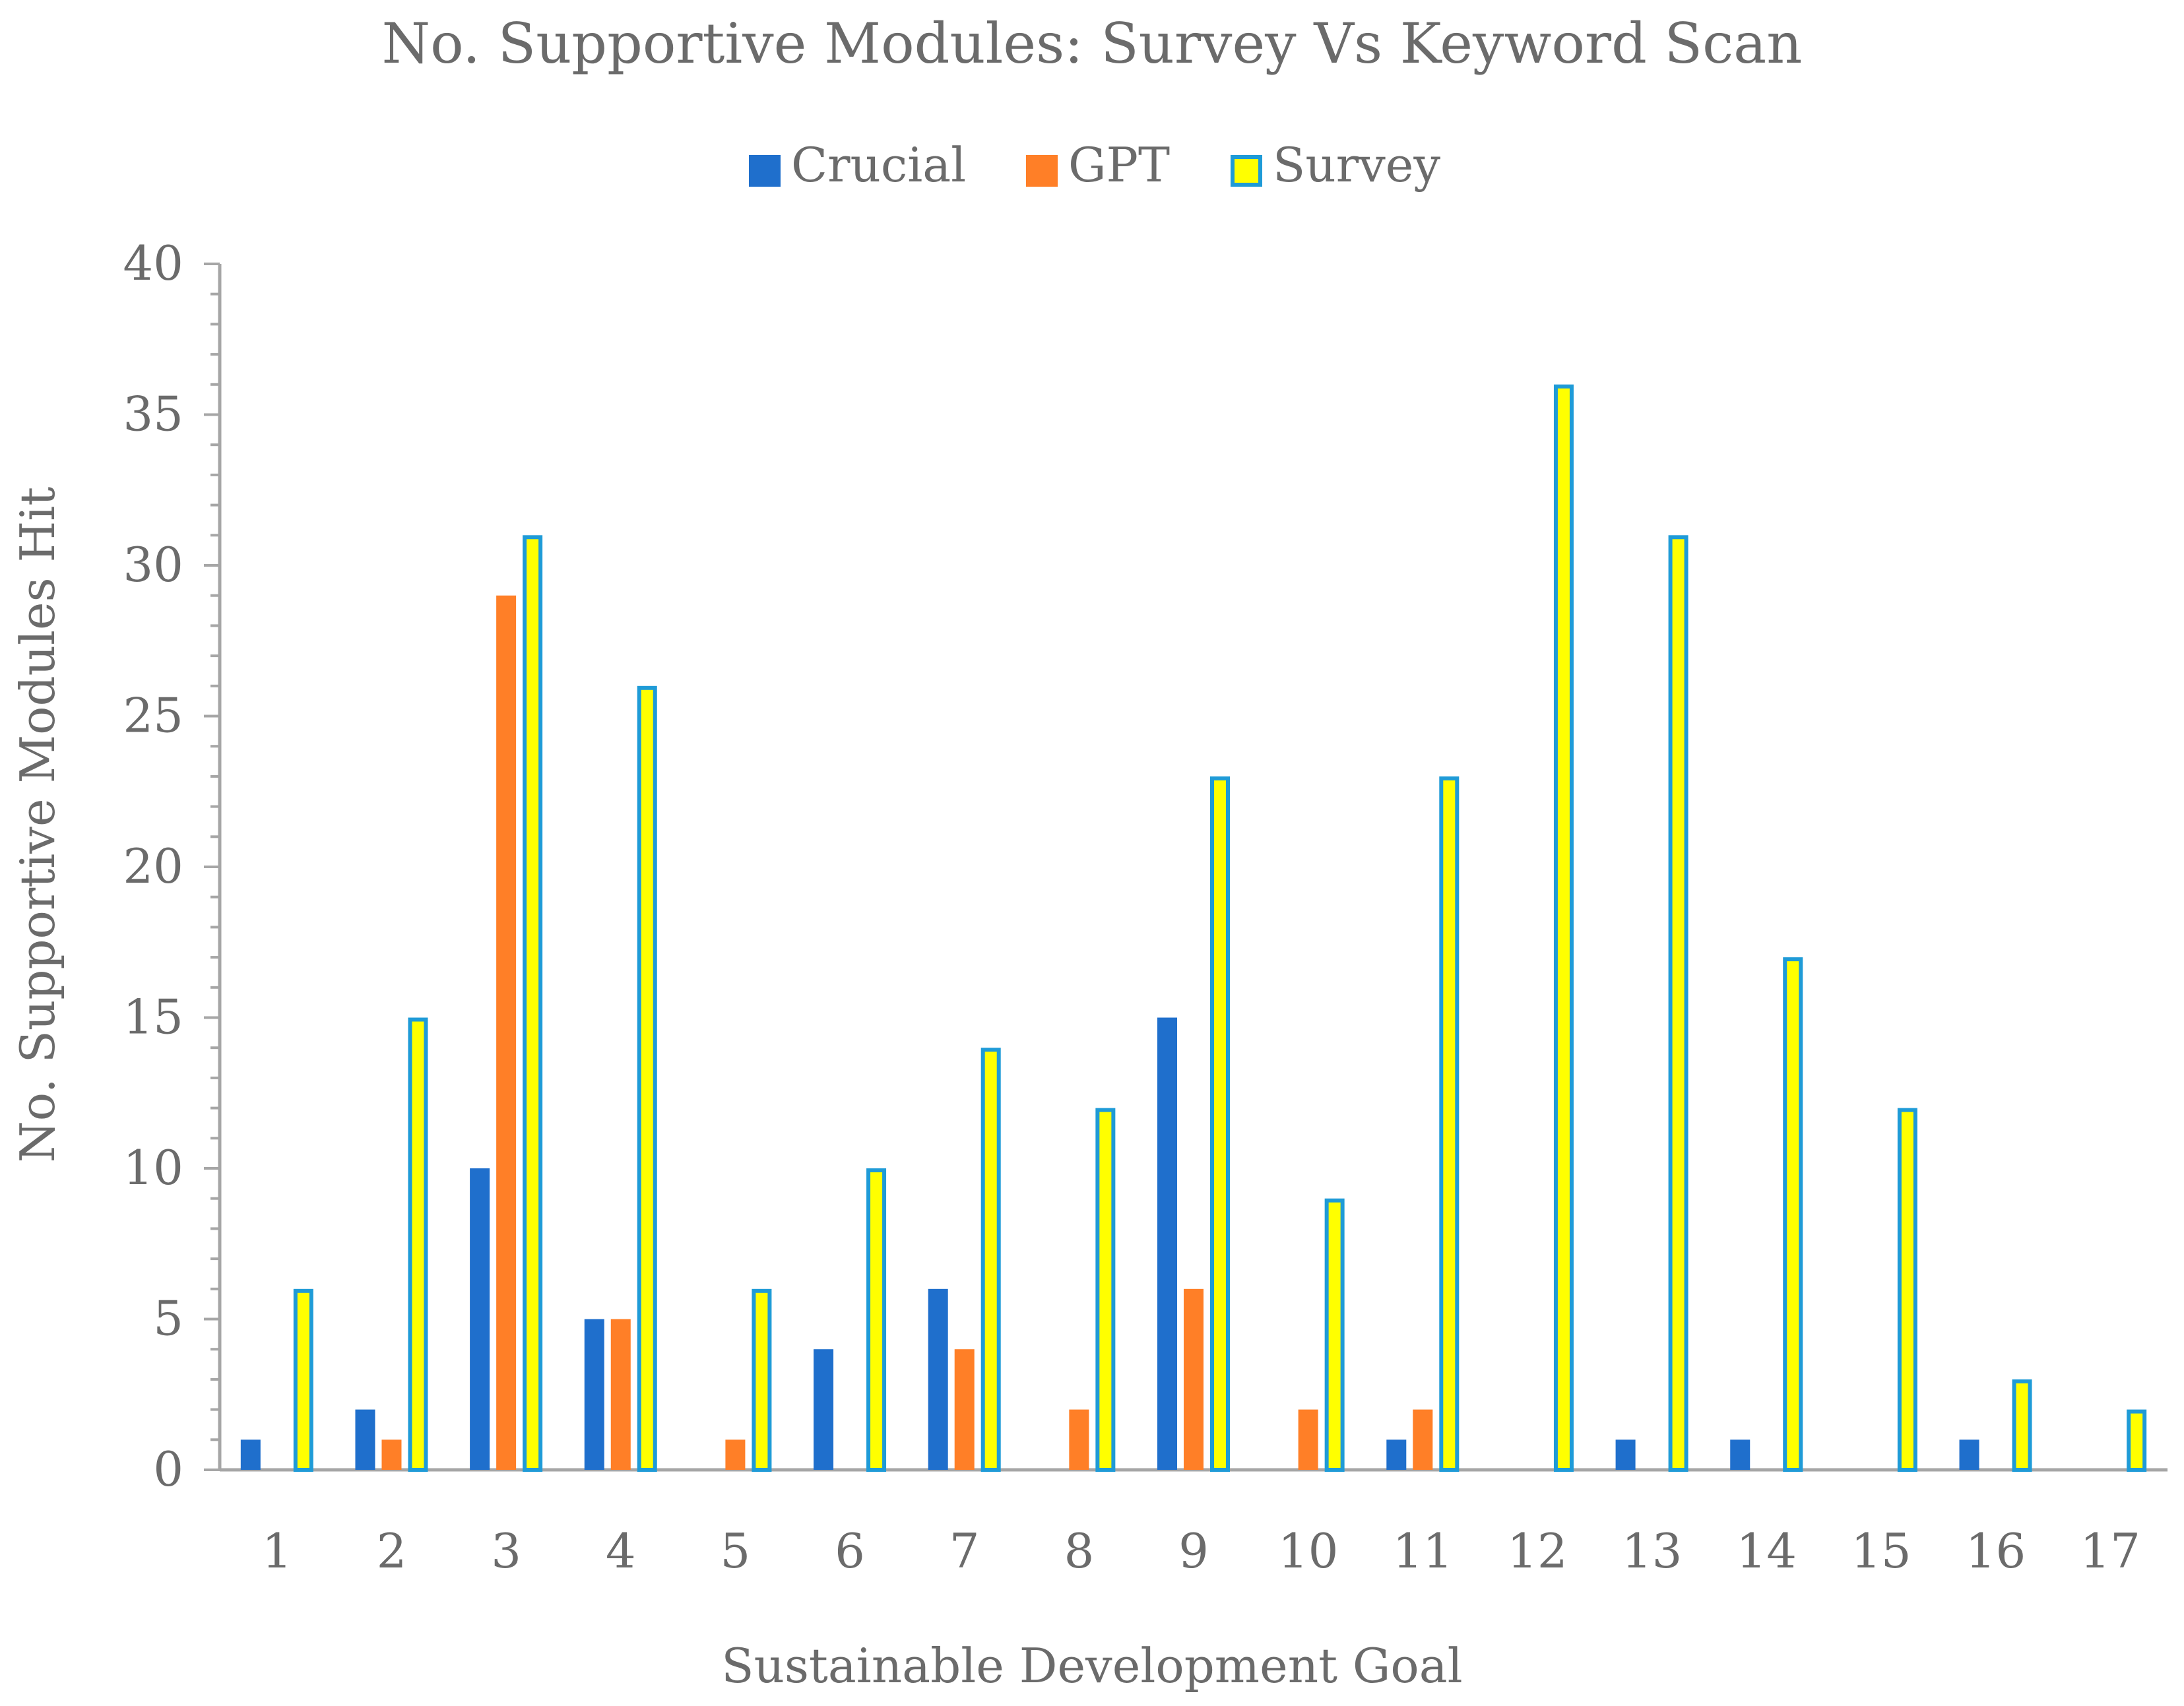 This screenshot has height=1706, width=2184. I want to click on x-tick-label: 2, so click(392, 1551).